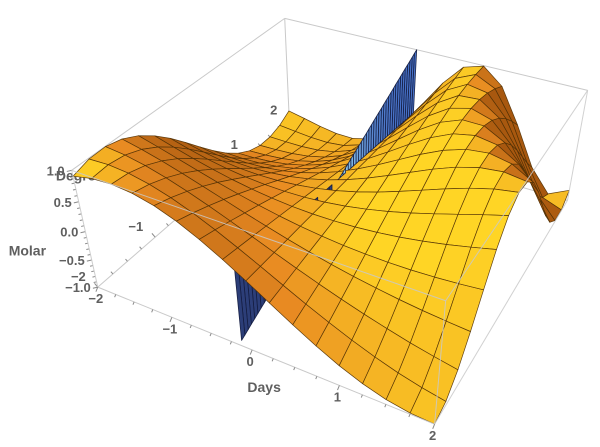  I want to click on z-axis-label: Molar, so click(28, 251).